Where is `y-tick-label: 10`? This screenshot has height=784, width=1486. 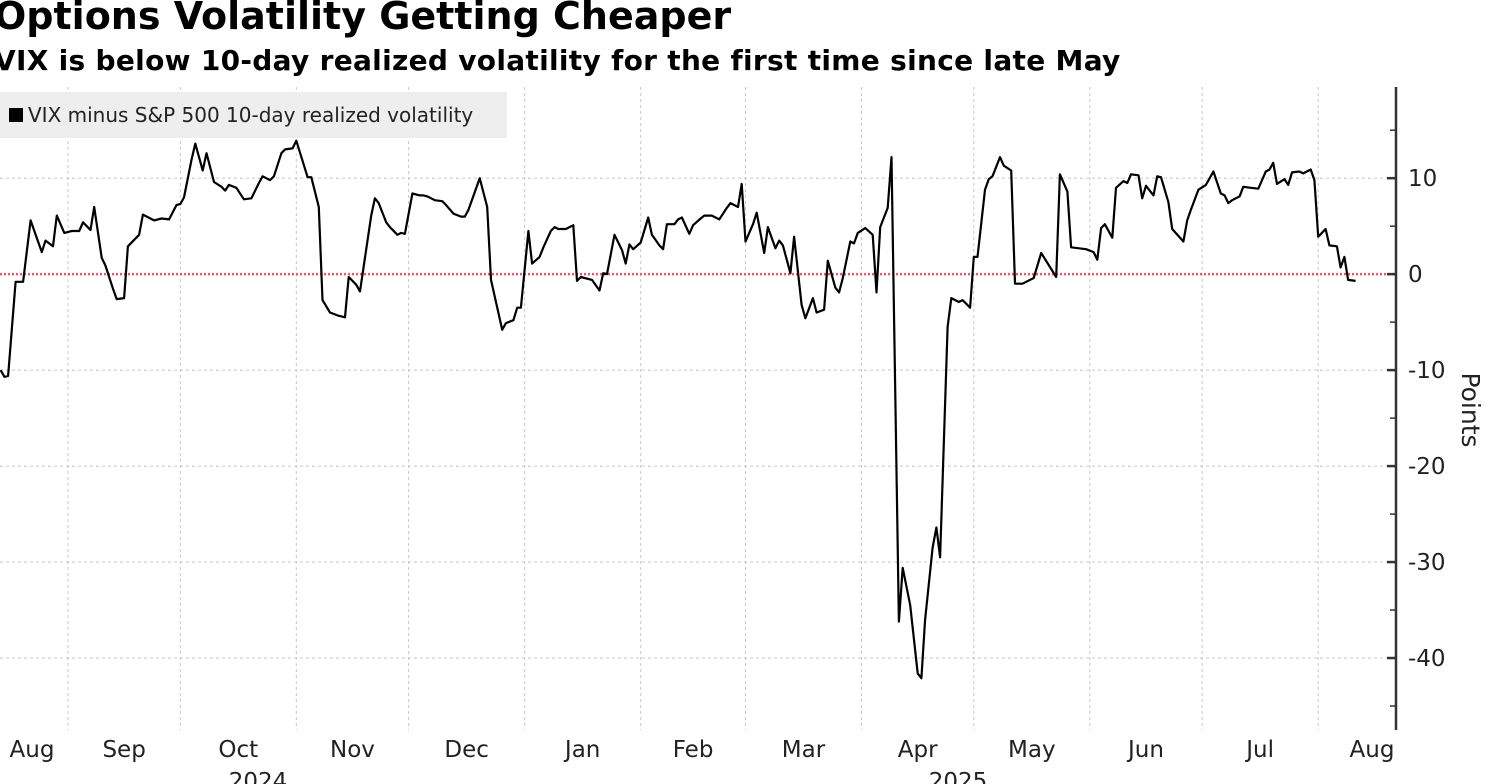
y-tick-label: 10 is located at coordinates (1422, 179).